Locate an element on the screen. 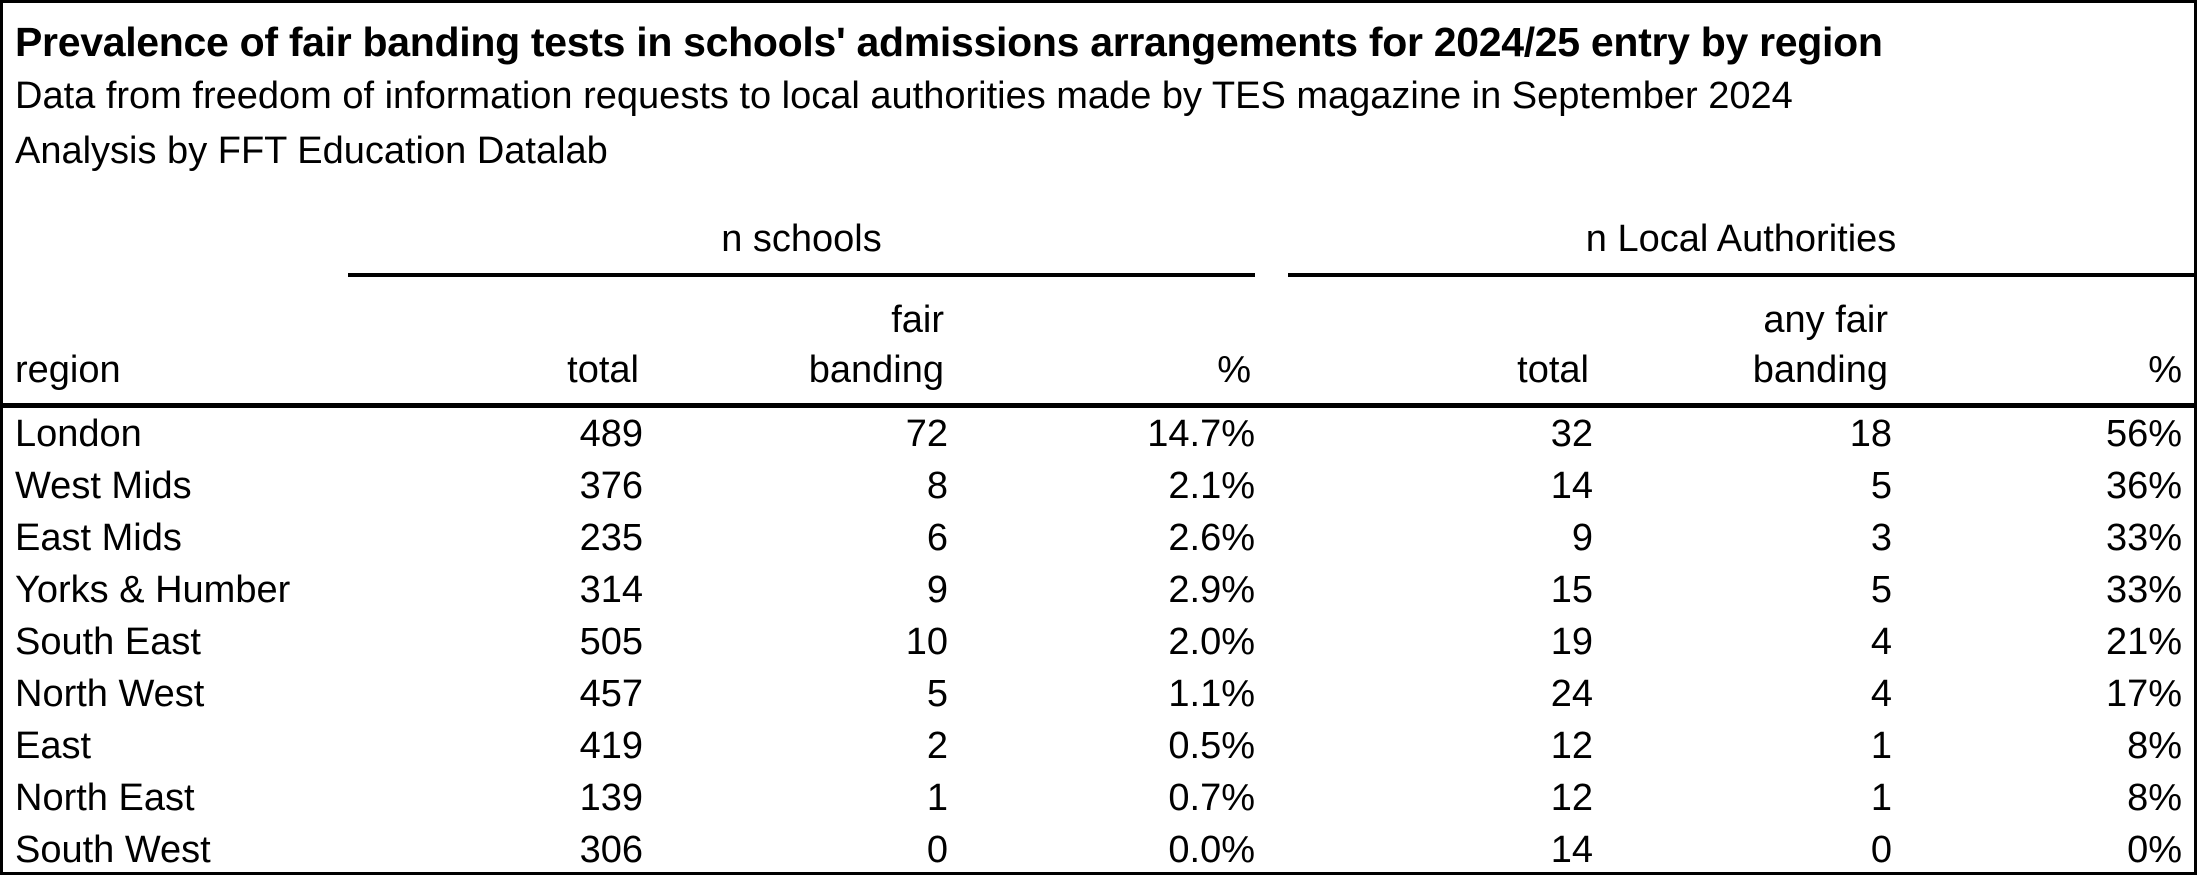  region-cell: North West is located at coordinates (110, 693).